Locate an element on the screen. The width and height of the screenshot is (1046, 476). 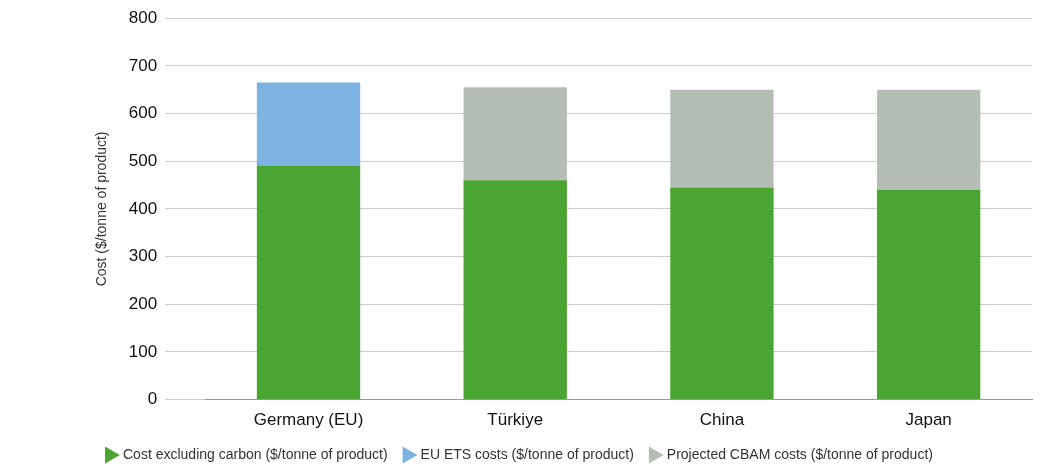
y-tick-label: 500 is located at coordinates (143, 160).